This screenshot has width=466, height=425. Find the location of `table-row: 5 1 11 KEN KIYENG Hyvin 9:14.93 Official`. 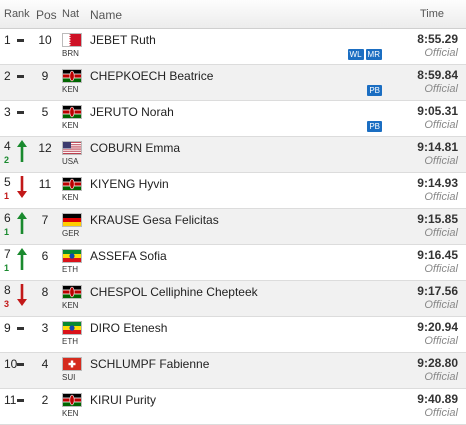

table-row: 5 1 11 KEN KIYENG Hyvin 9:14.93 Official is located at coordinates (233, 191).